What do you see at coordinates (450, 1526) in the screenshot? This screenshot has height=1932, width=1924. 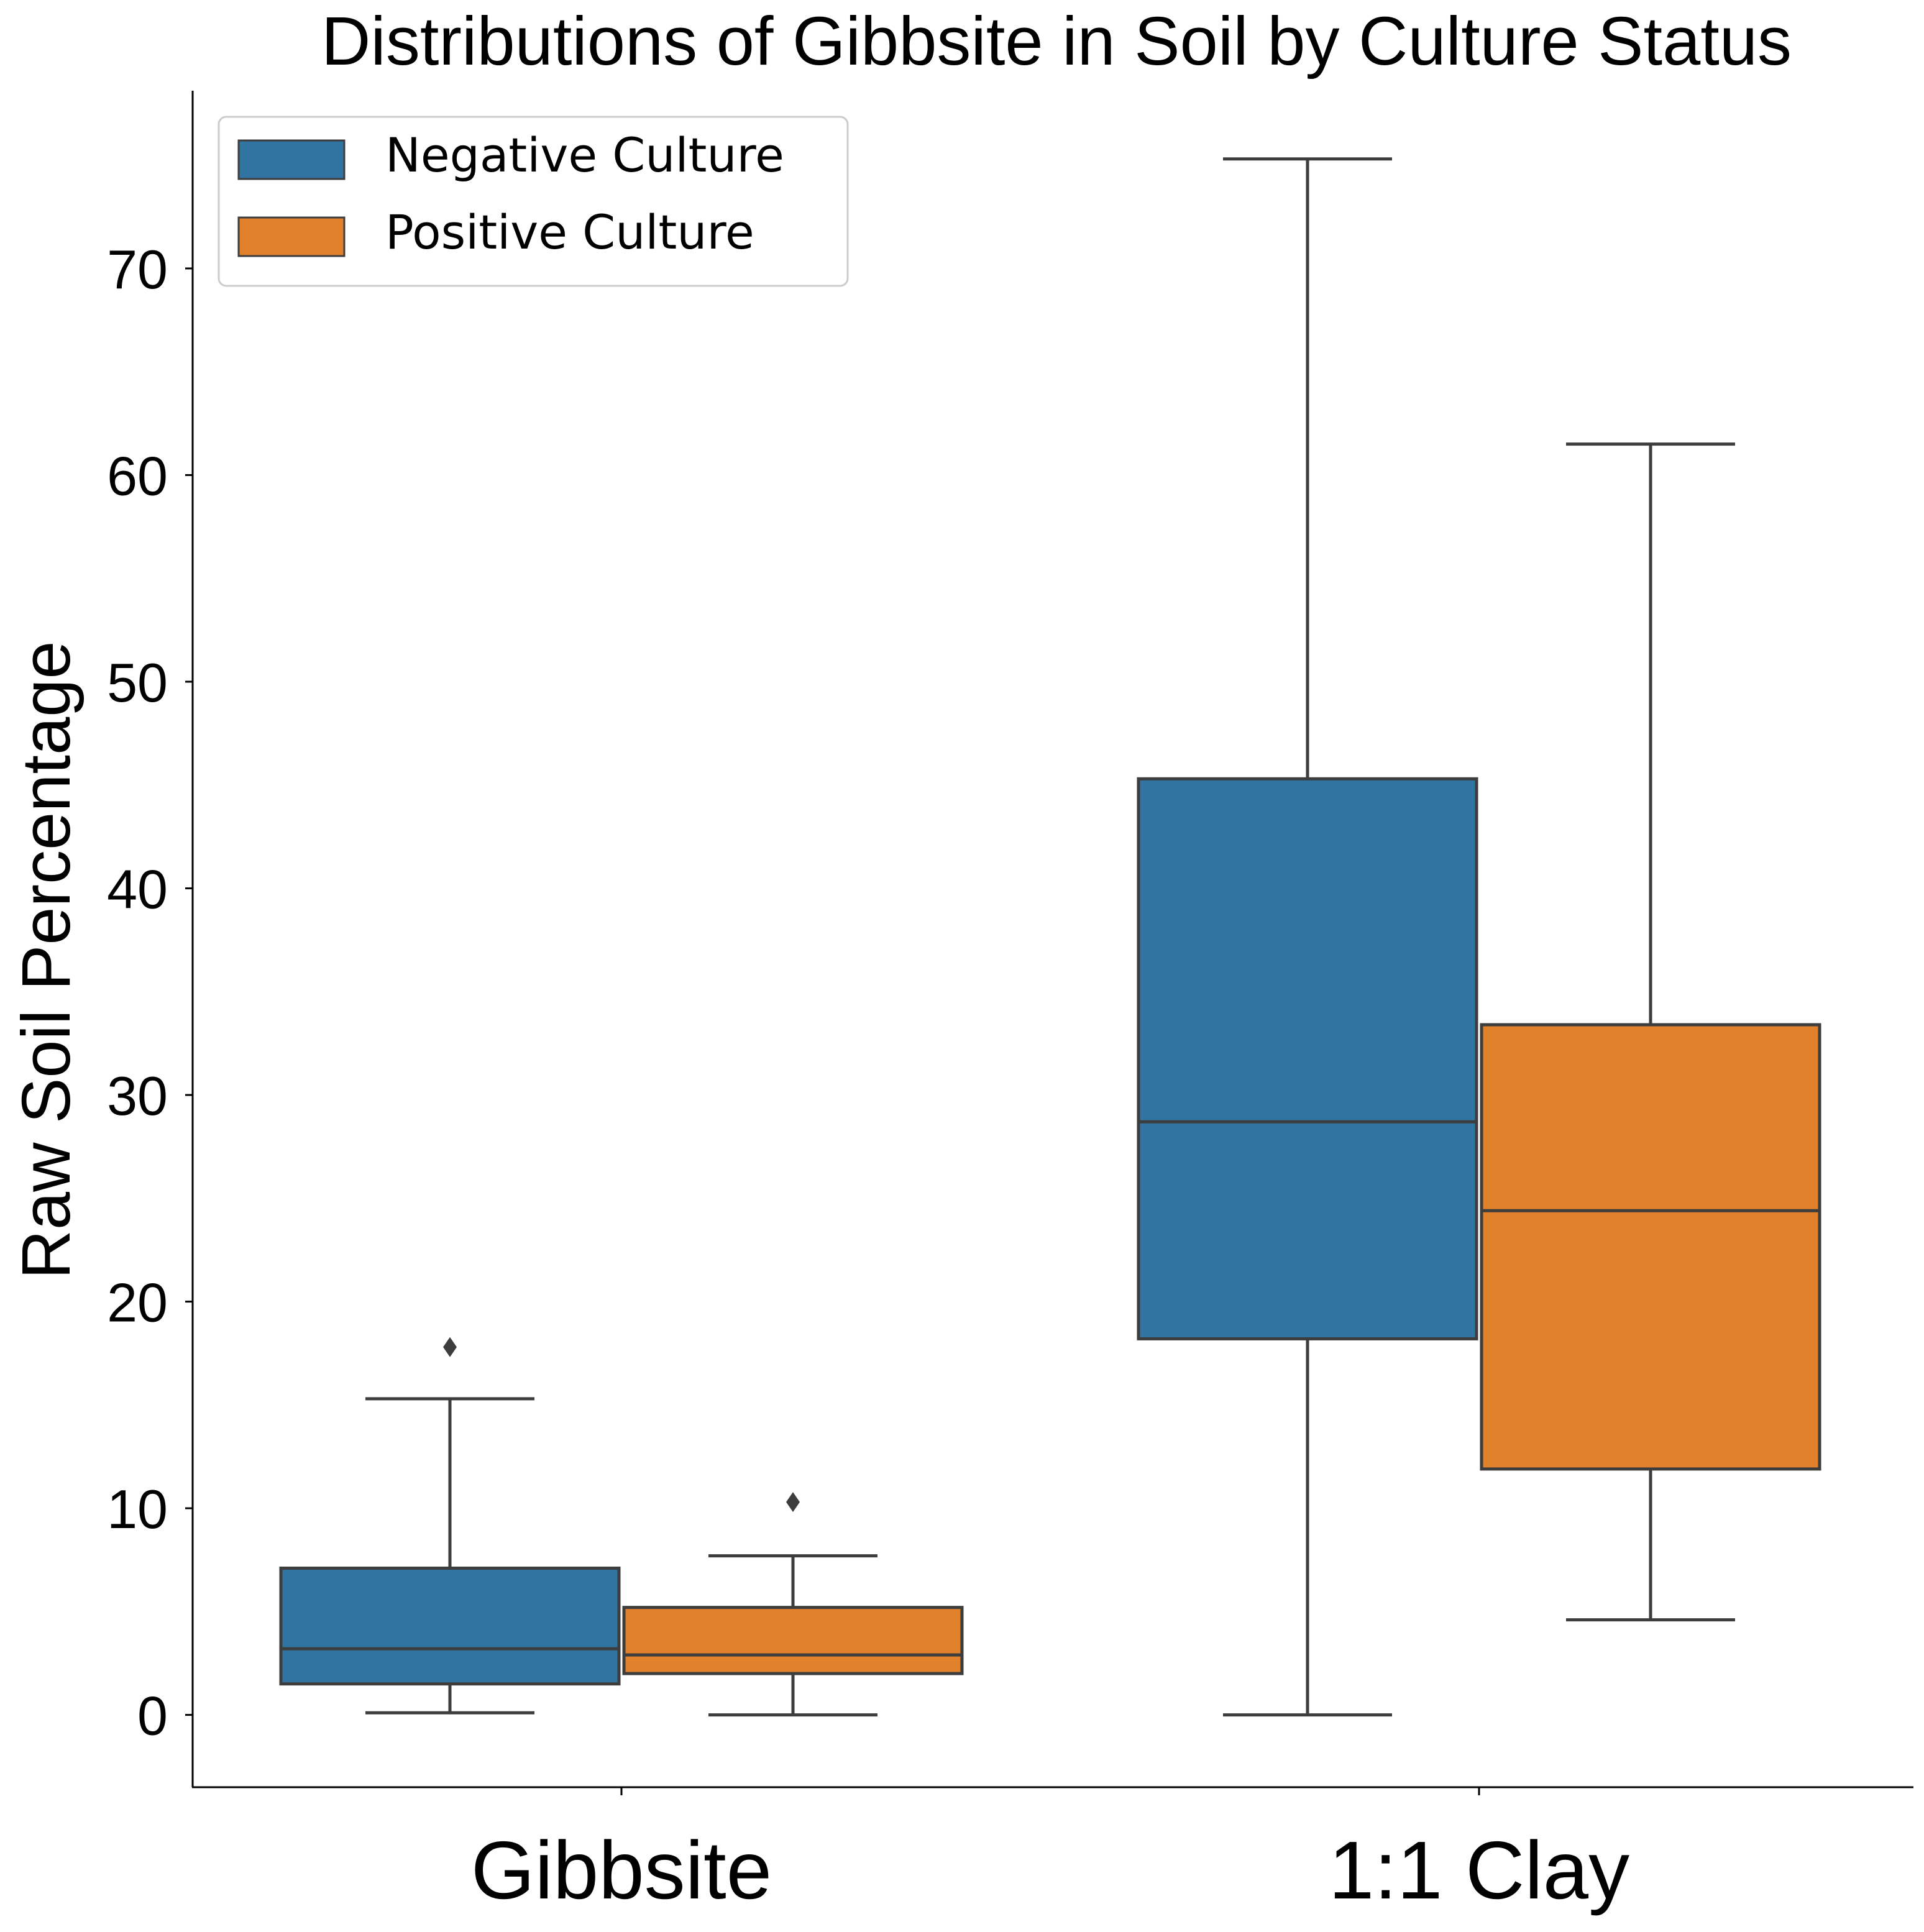 I see `box-group-negative-culture-gibbsite` at bounding box center [450, 1526].